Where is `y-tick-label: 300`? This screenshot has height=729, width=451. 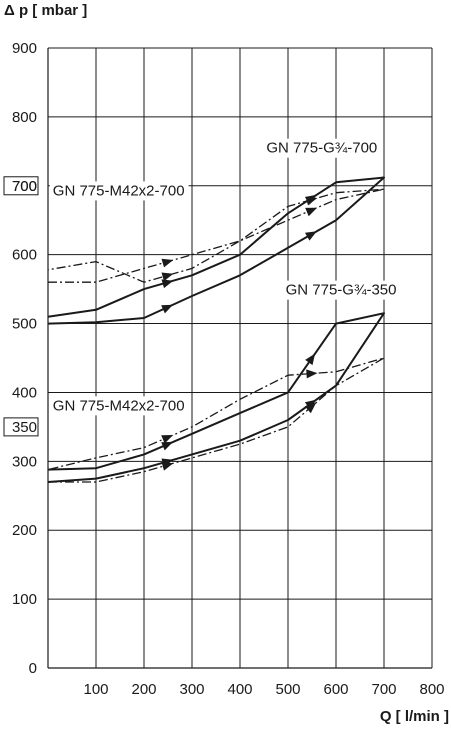 y-tick-label: 300 is located at coordinates (24, 461).